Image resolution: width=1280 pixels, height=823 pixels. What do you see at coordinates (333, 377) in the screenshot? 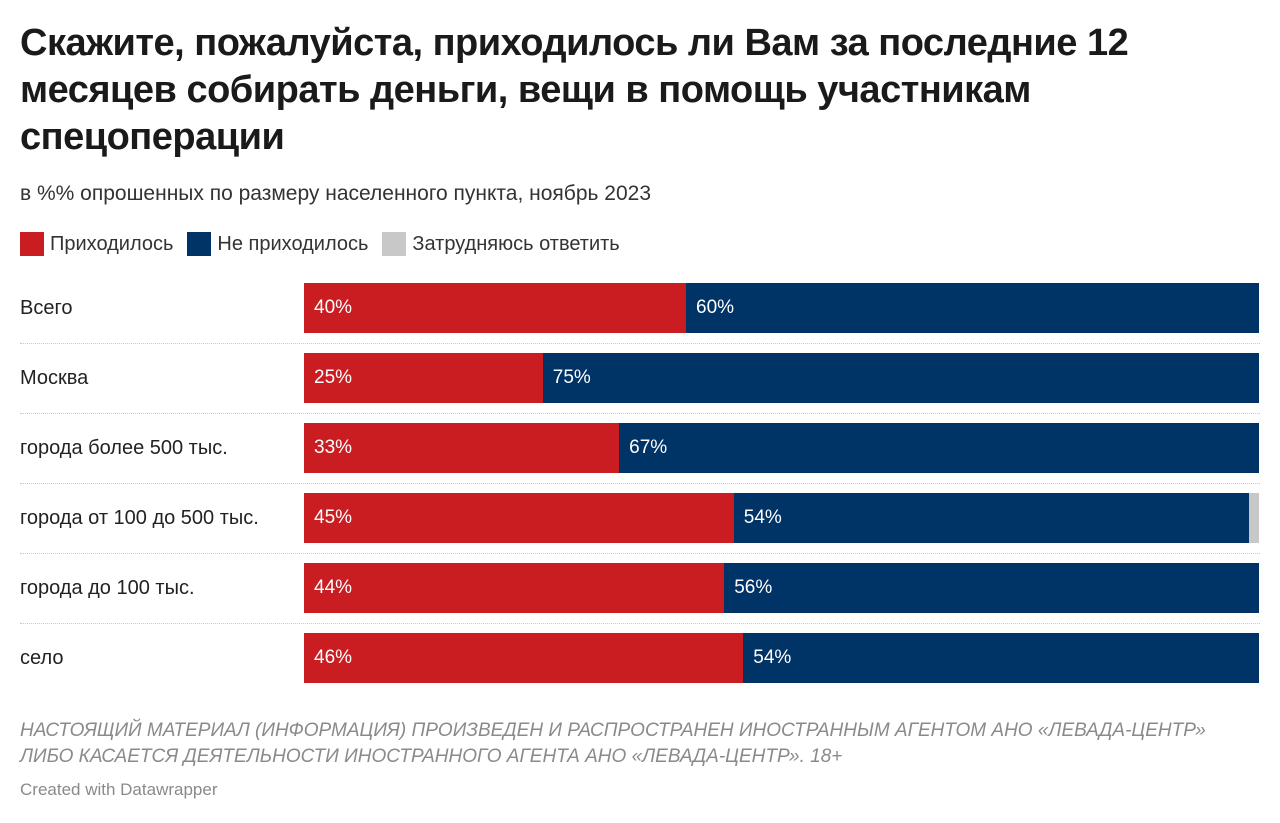
I see `bar-value-label: 25%` at bounding box center [333, 377].